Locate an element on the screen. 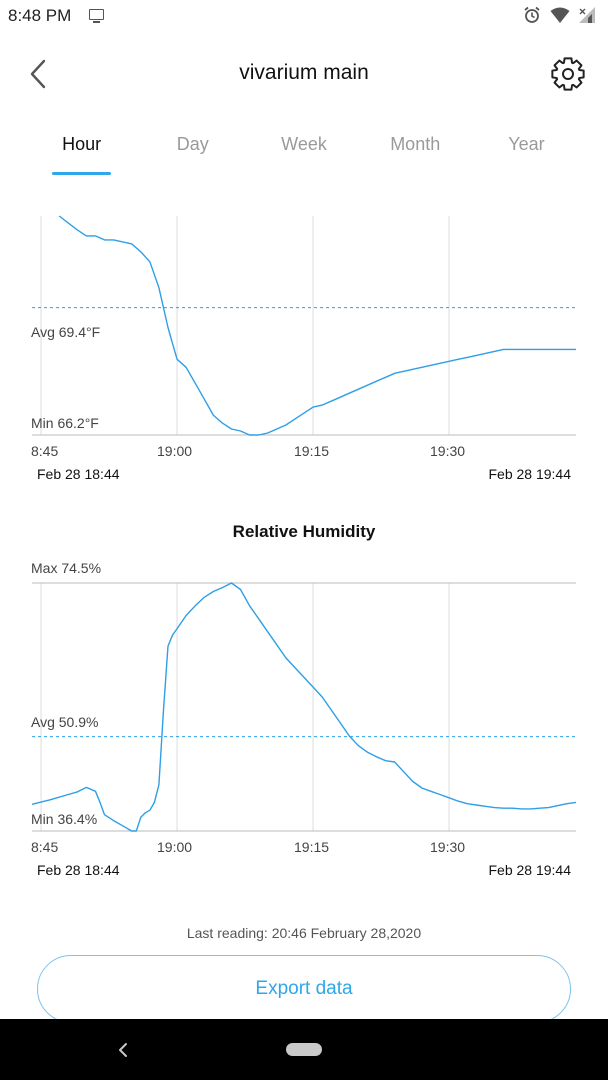  gear-icon is located at coordinates (568, 74).